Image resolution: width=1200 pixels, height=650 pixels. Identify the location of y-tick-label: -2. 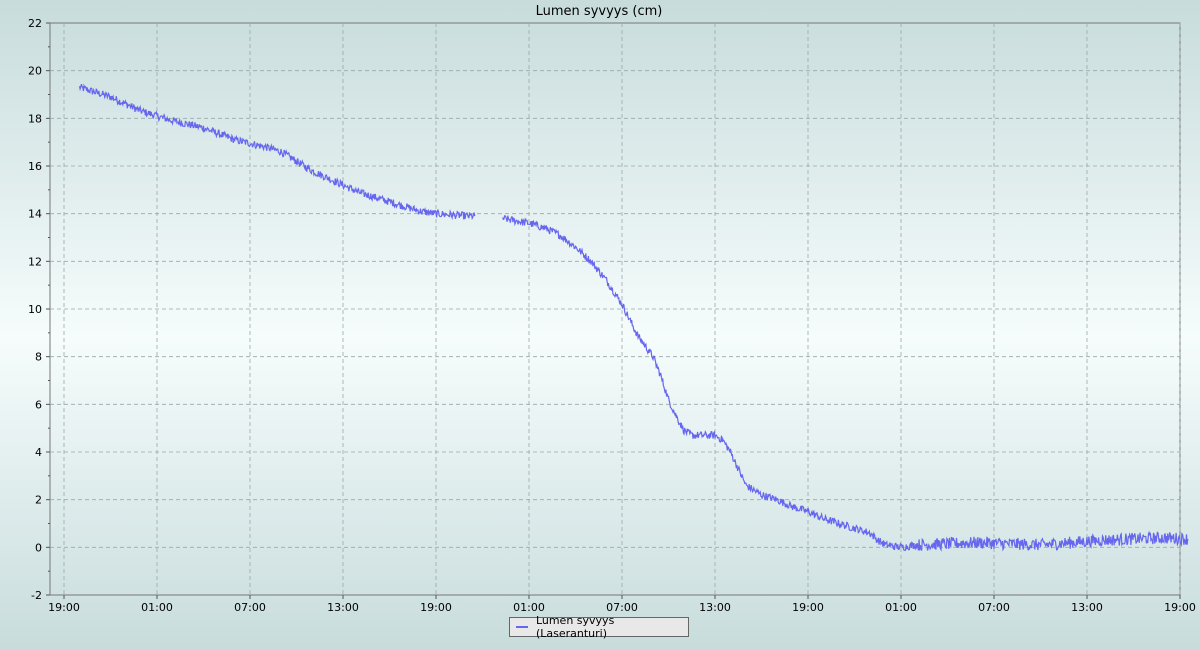
(36, 595).